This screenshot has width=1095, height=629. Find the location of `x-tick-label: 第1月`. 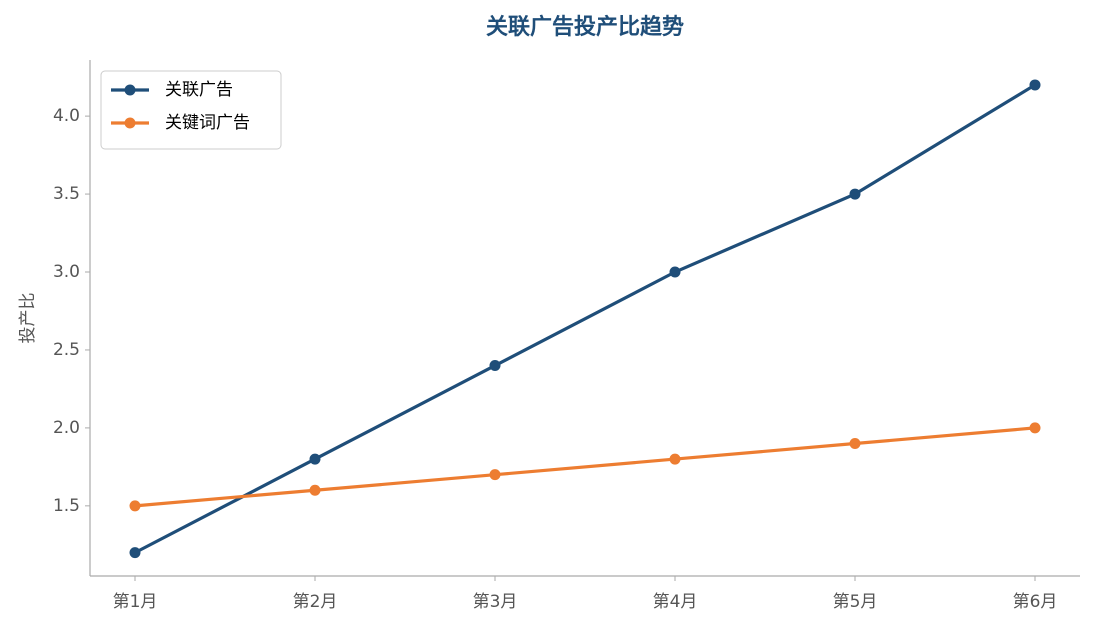

x-tick-label: 第1月 is located at coordinates (135, 602).